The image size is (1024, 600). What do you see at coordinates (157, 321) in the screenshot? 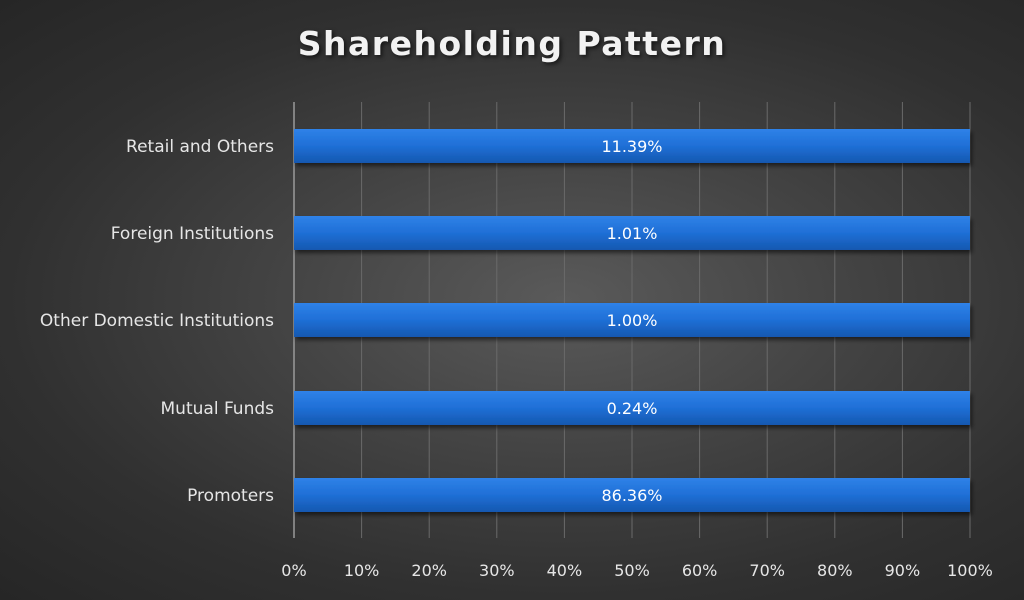
I see `category-label: Other Domestic Institutions` at bounding box center [157, 321].